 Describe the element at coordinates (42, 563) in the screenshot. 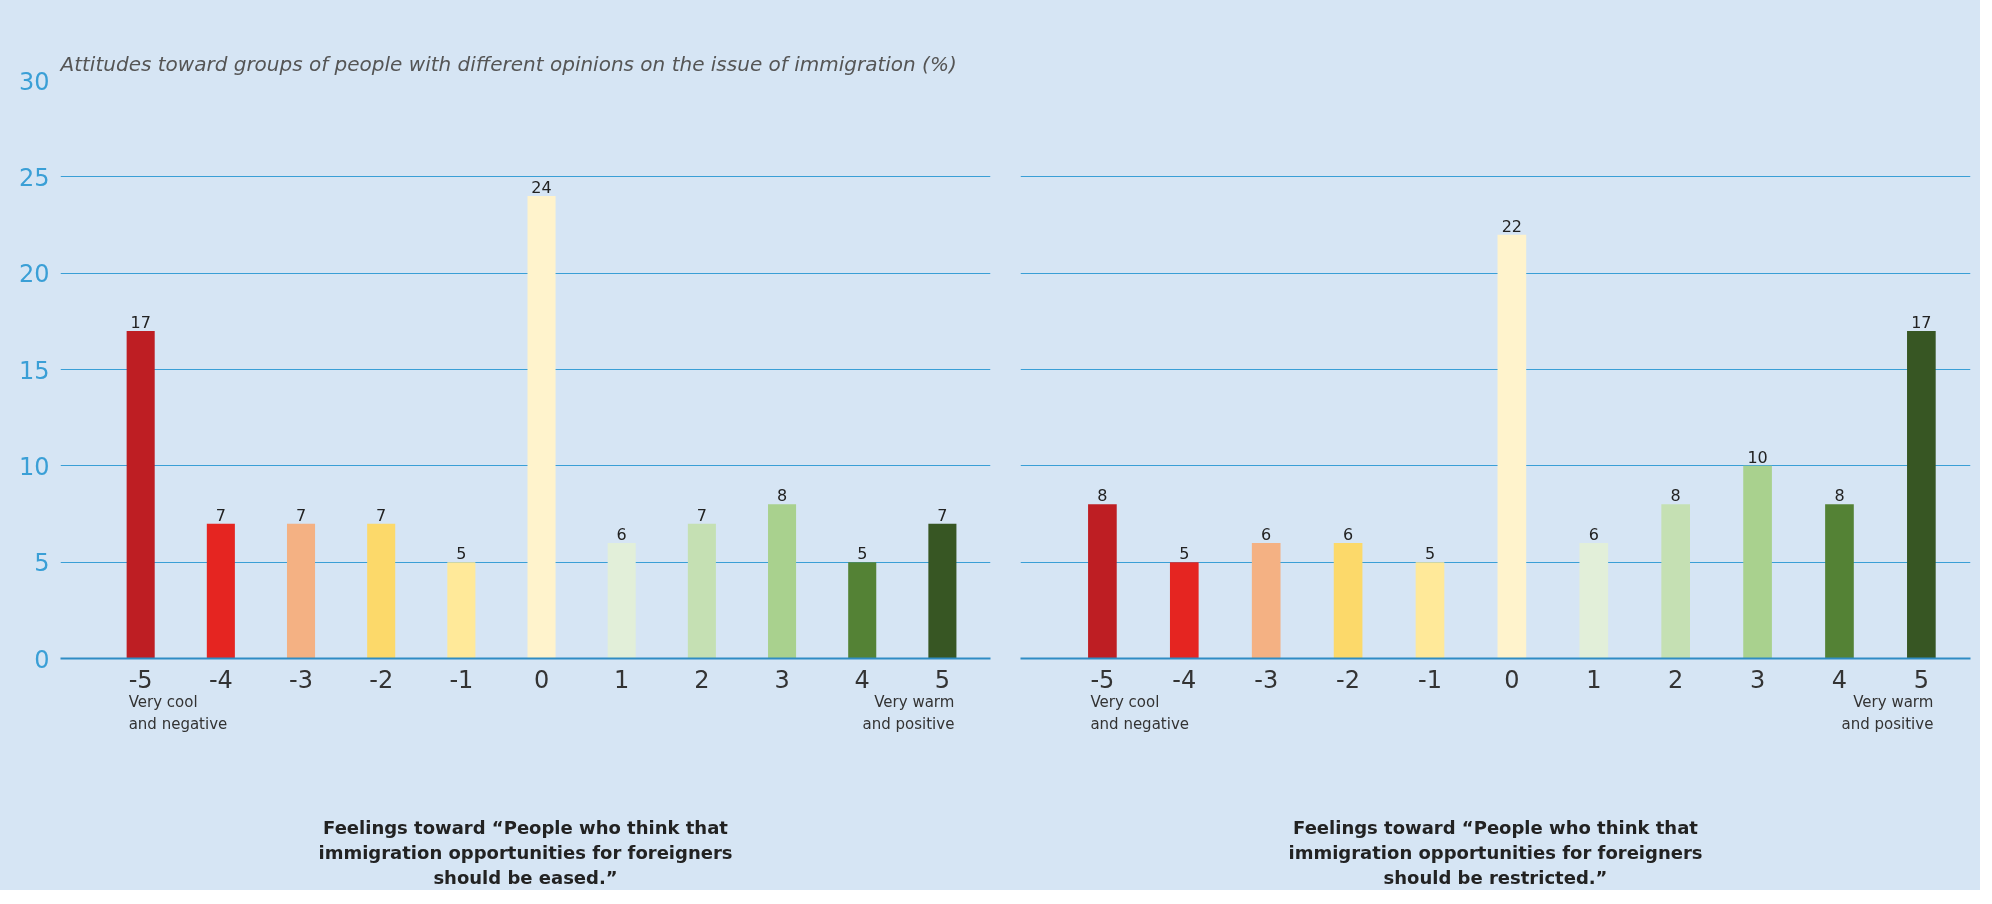

I see `y-tick-label: 5` at that location.